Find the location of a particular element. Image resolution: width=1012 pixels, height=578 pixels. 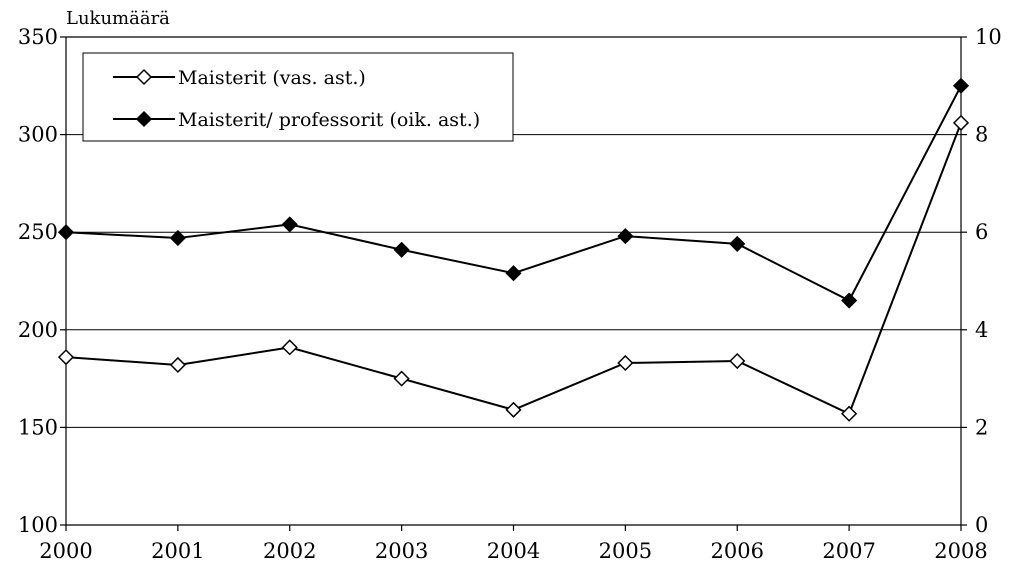

x-tick-label: 2003 is located at coordinates (401, 551).